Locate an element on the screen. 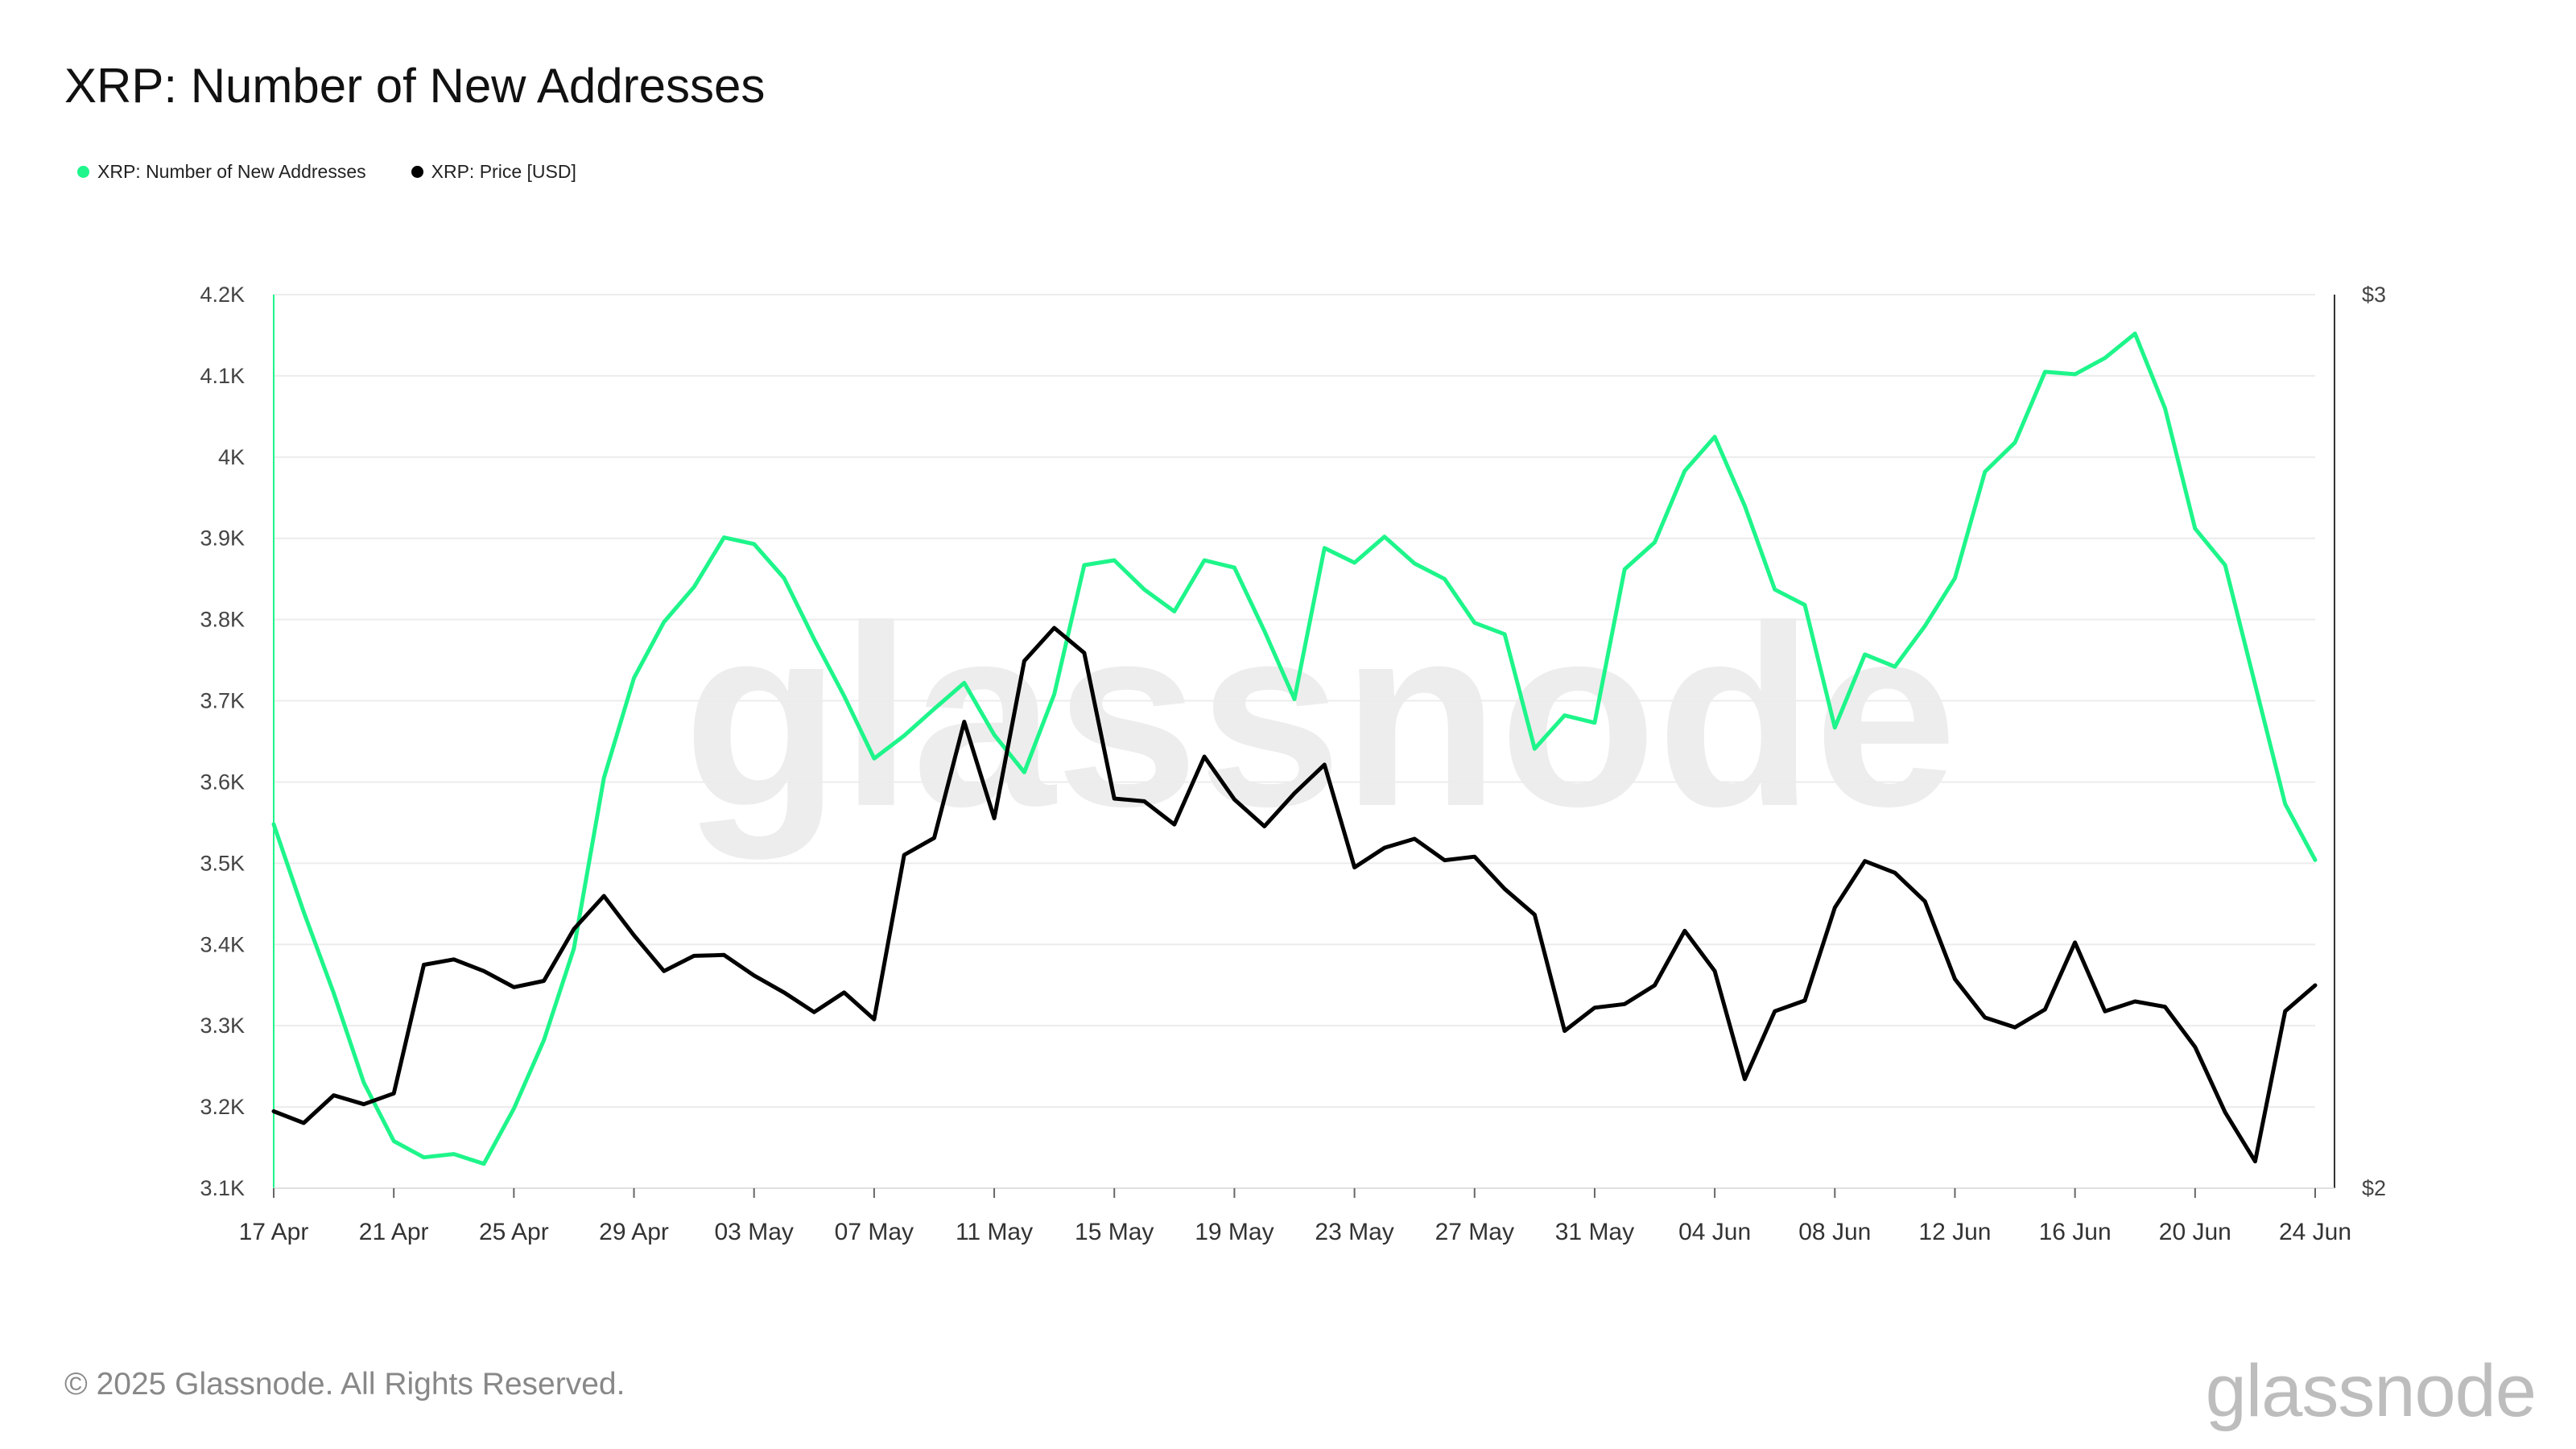 The image size is (2576, 1449). x-tick-label: 31 May is located at coordinates (1594, 1232).